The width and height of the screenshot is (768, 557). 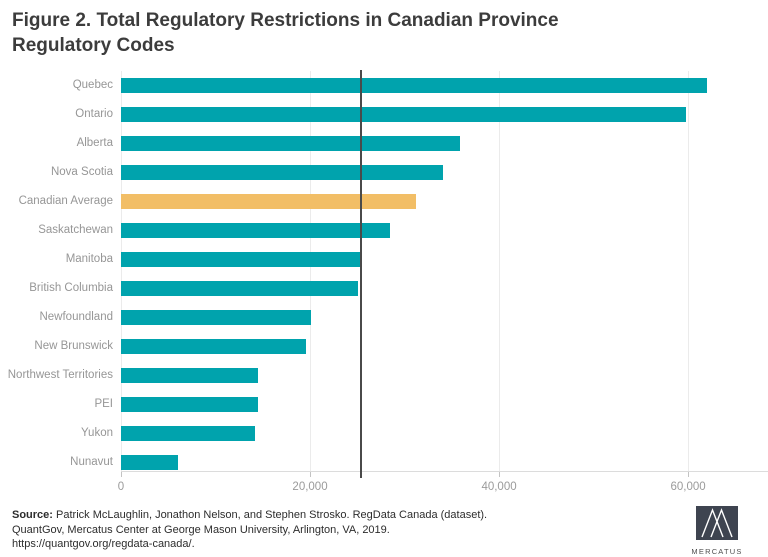 What do you see at coordinates (73, 346) in the screenshot?
I see `category-label: New Brunswick` at bounding box center [73, 346].